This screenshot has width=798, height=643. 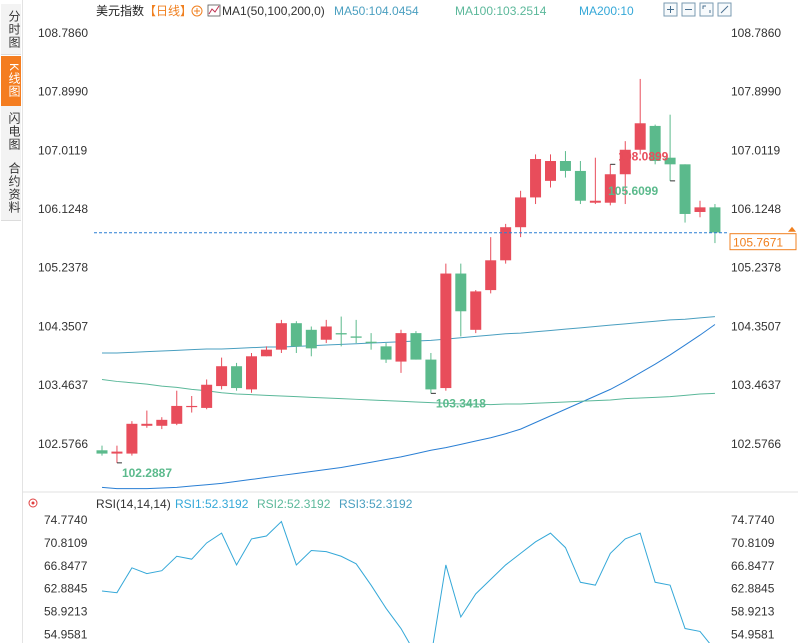 What do you see at coordinates (66, 543) in the screenshot?
I see `rsi-tick-label-left: 70.8109` at bounding box center [66, 543].